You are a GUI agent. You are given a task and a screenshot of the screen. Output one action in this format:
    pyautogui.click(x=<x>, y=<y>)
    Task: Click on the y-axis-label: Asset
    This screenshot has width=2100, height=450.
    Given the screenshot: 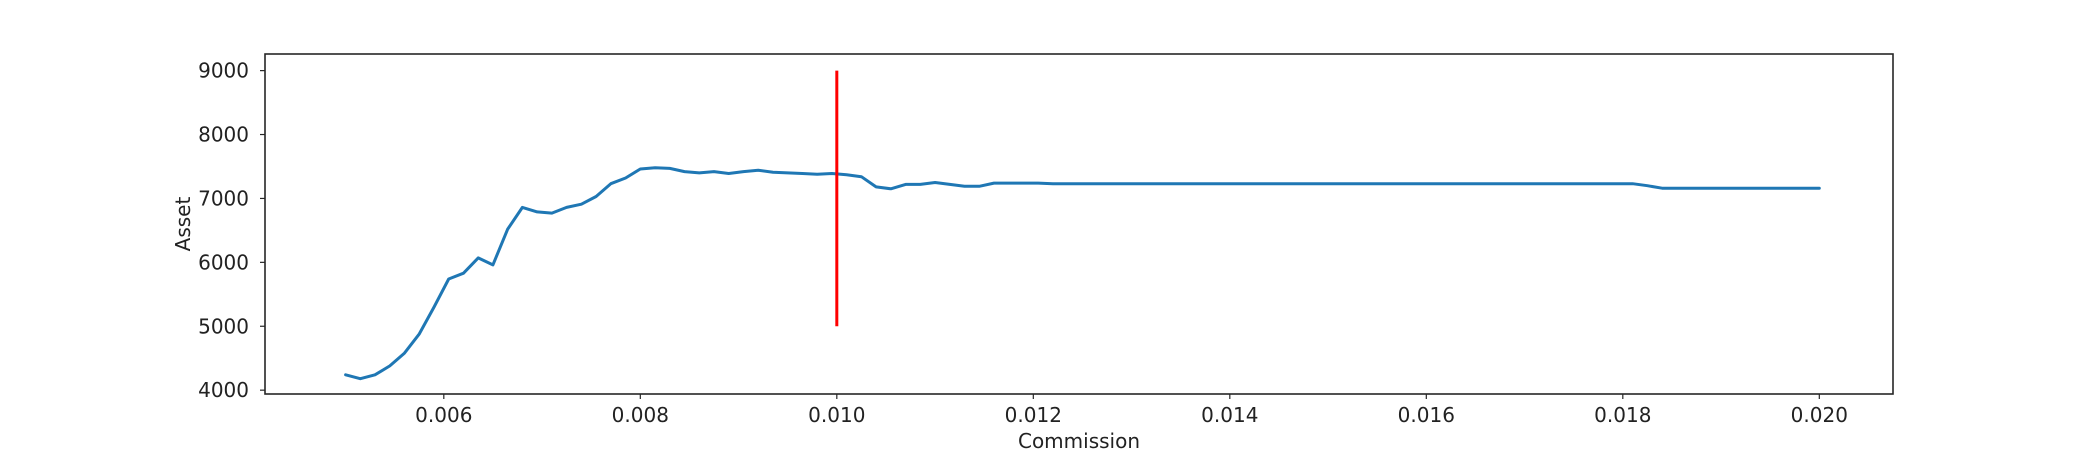 What is the action you would take?
    pyautogui.click(x=183, y=224)
    